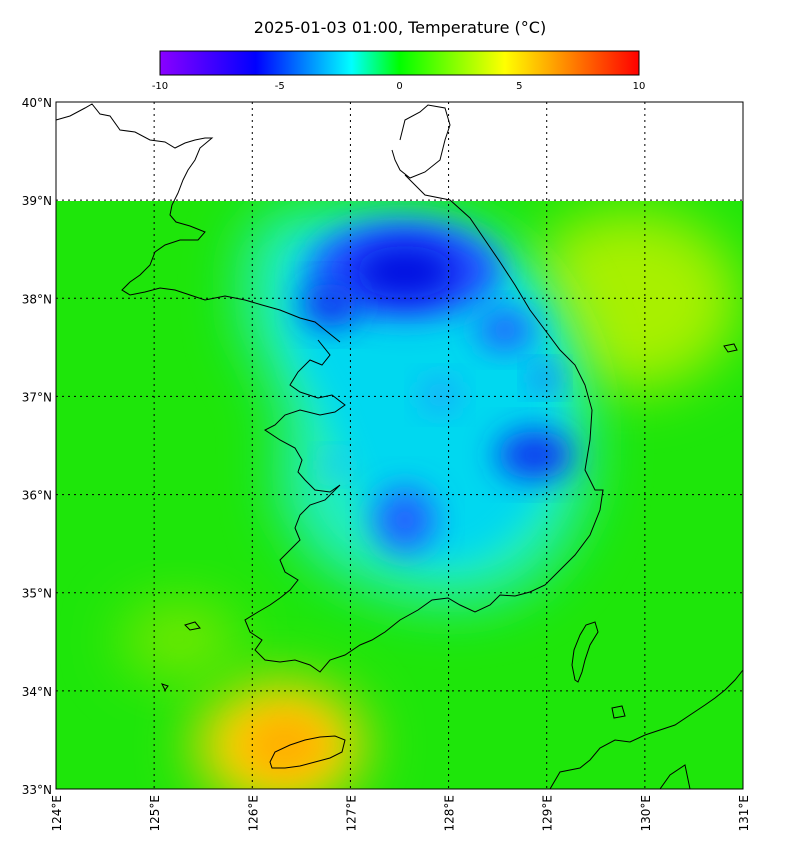  I want to click on coastline-ulleungdo, so click(730, 348).